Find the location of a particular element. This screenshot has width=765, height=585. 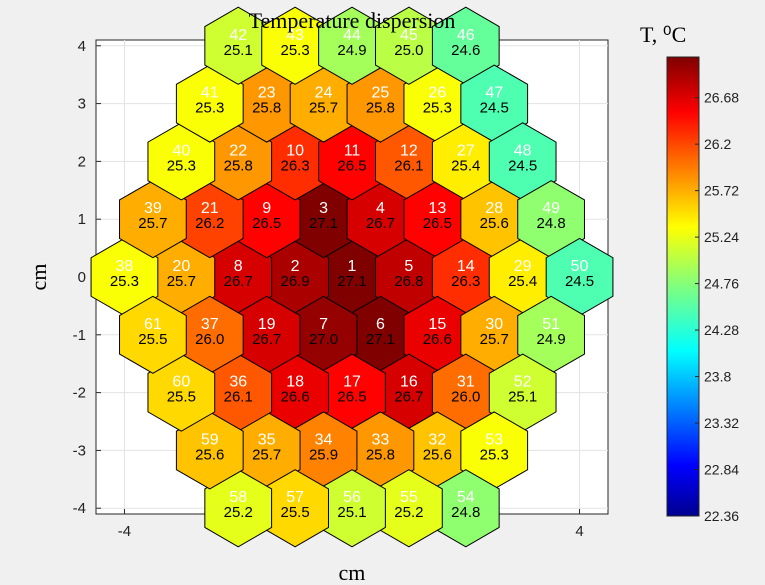

hex-value-label: 25.5 is located at coordinates (295, 512).